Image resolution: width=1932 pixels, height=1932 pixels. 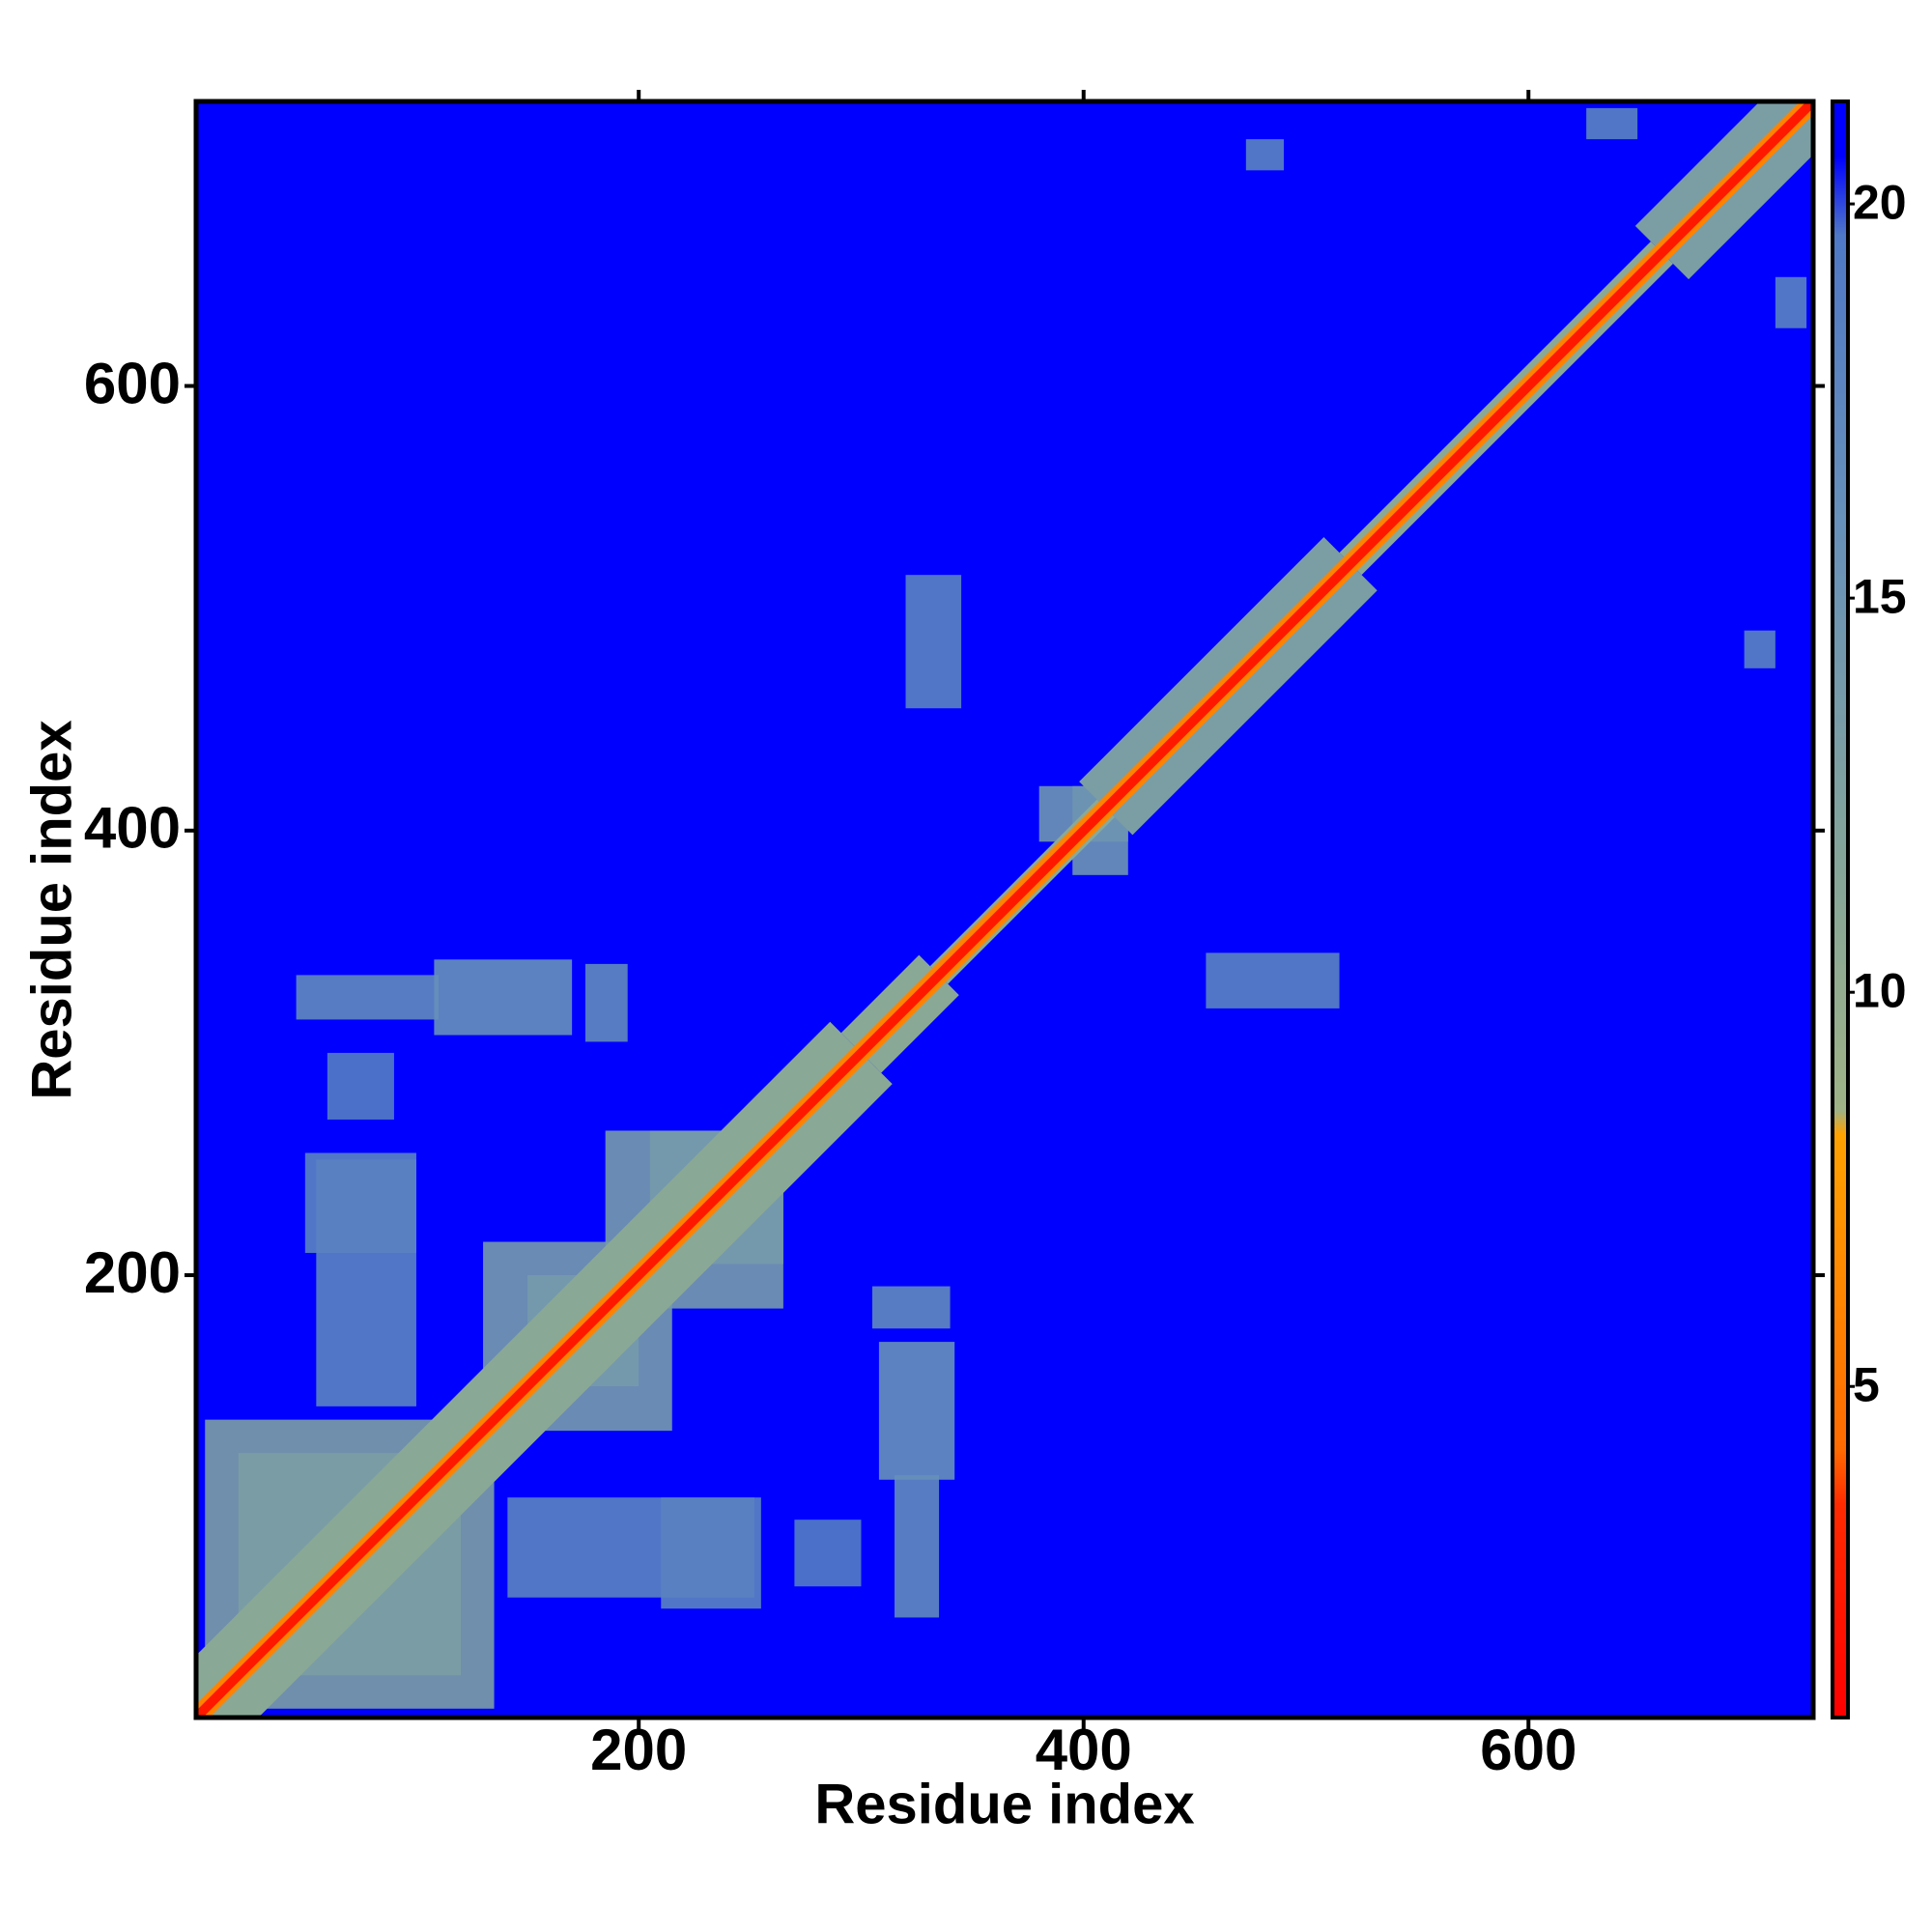 What do you see at coordinates (132, 828) in the screenshot?
I see `y-tick-label: 400` at bounding box center [132, 828].